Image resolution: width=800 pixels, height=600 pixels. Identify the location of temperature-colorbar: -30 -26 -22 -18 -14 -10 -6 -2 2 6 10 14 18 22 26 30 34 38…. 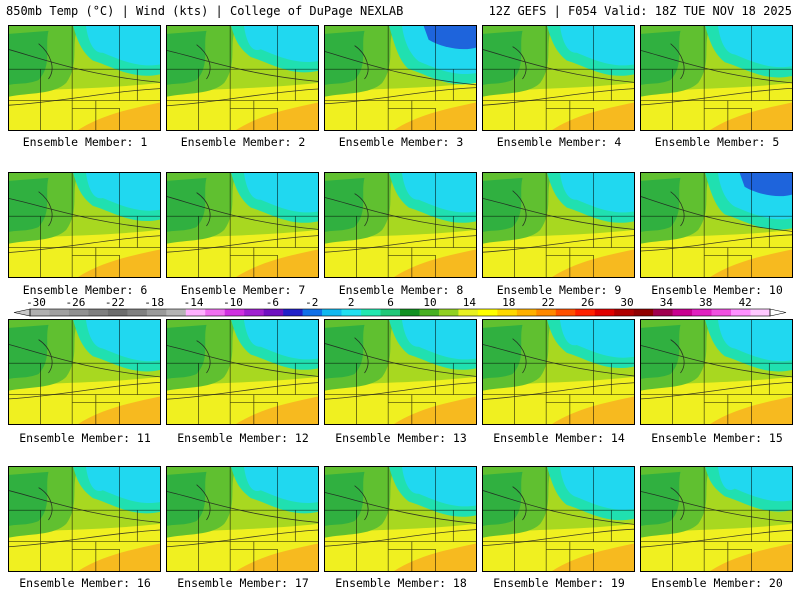
(400, 308).